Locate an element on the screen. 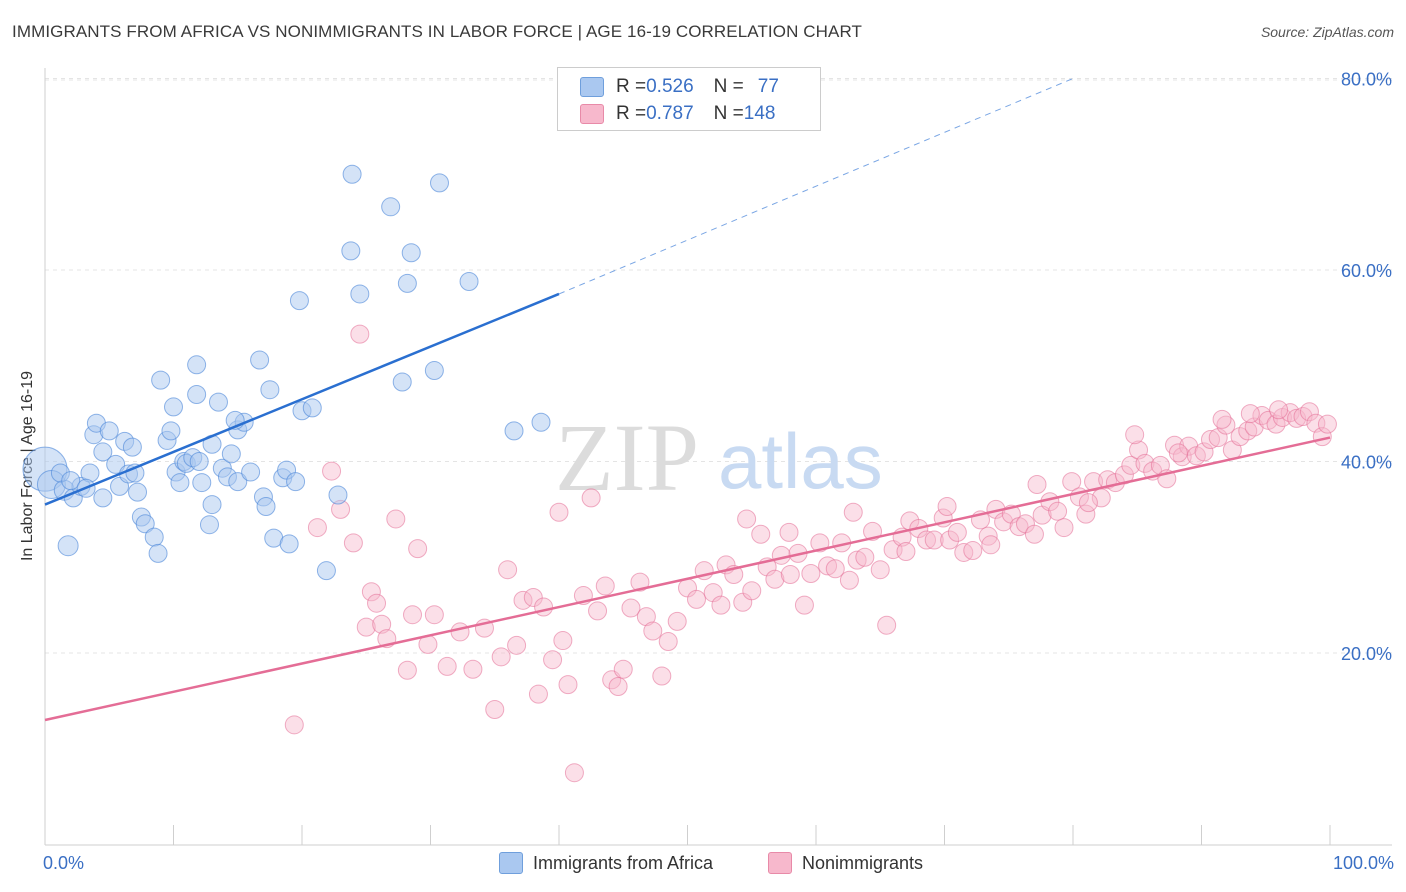  legend-label-nonimmigrants: Nonimmigrants is located at coordinates (863, 862).